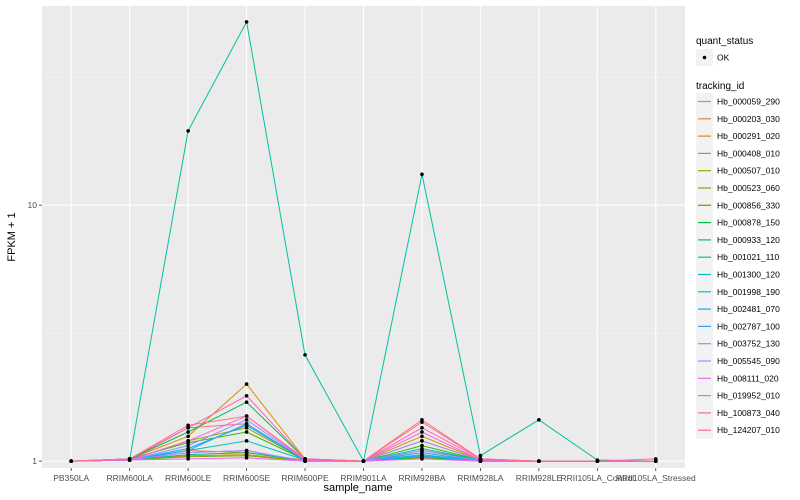 This screenshot has height=500, width=800. What do you see at coordinates (363, 478) in the screenshot?
I see `x-tick-label: RRIM901LA` at bounding box center [363, 478].